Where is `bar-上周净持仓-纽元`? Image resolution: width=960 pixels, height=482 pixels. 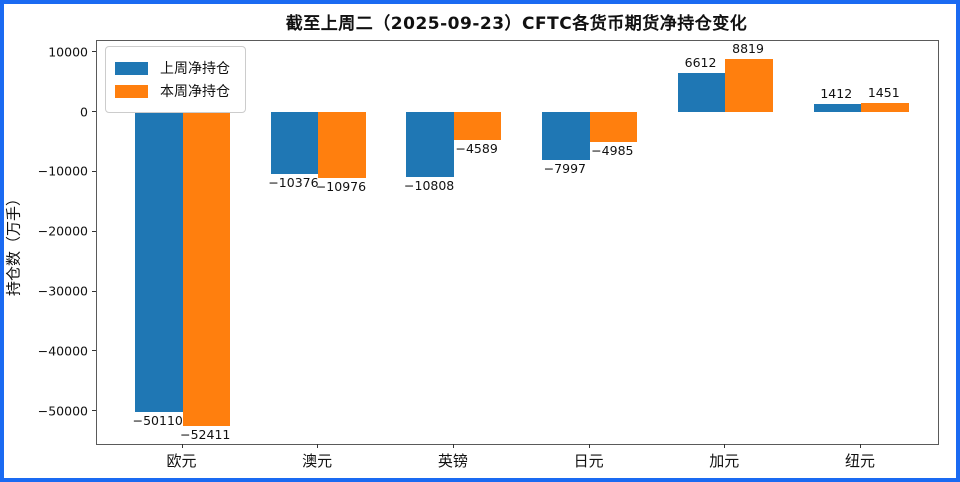 bar-上周净持仓-纽元 is located at coordinates (837, 108).